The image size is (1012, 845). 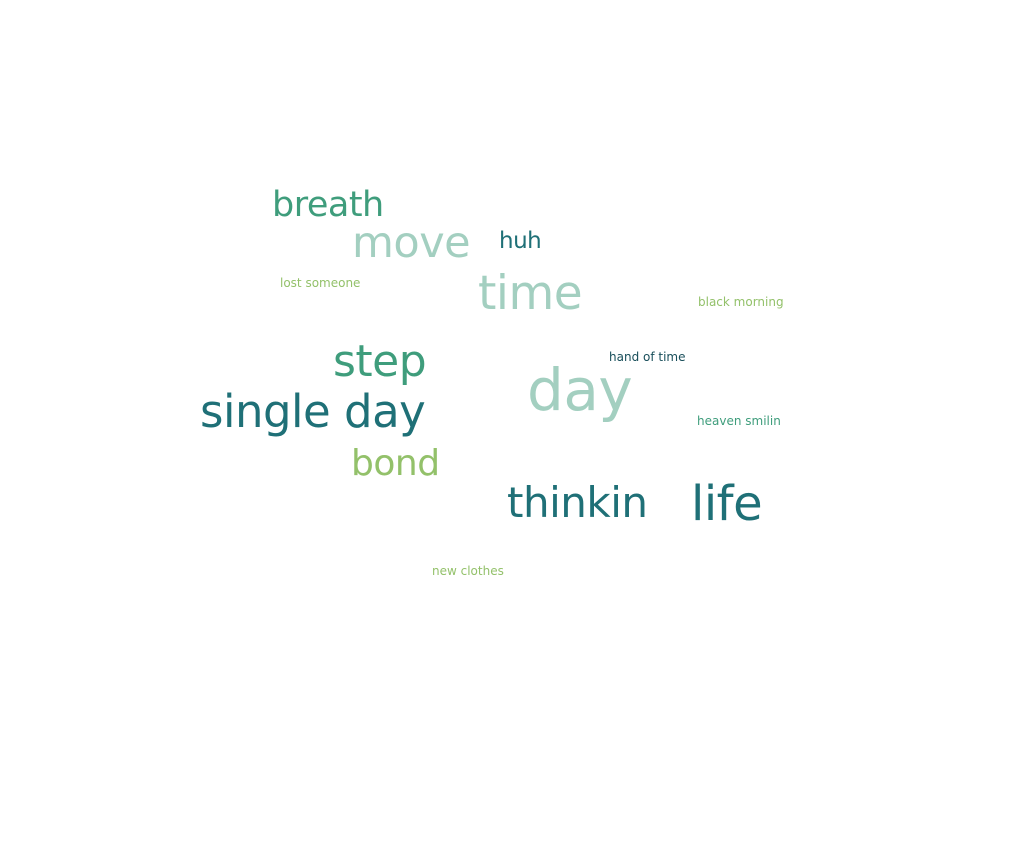 What do you see at coordinates (727, 504) in the screenshot?
I see `word-life: life` at bounding box center [727, 504].